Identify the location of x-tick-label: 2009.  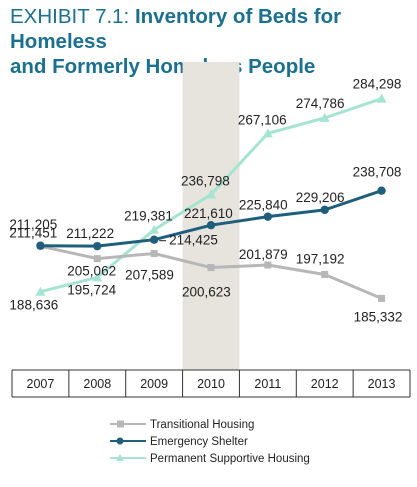
(154, 384).